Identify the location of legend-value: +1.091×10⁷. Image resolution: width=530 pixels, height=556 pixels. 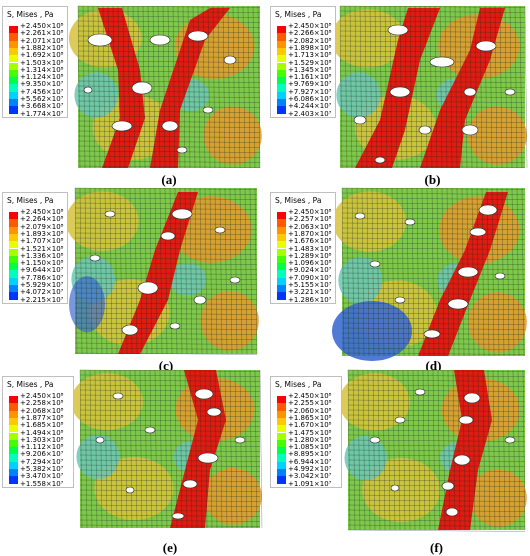
(310, 483).